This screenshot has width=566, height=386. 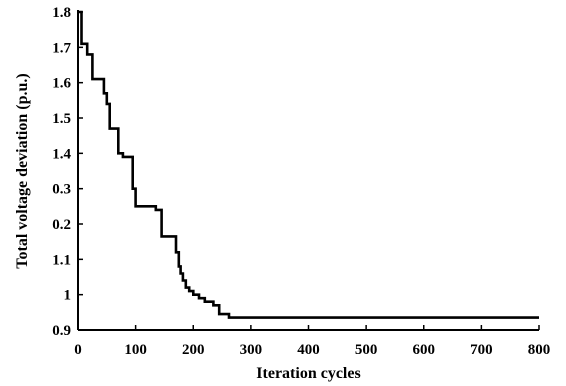 What do you see at coordinates (22, 170) in the screenshot?
I see `y-axis-title: Total voltage deviation (p.u.)` at bounding box center [22, 170].